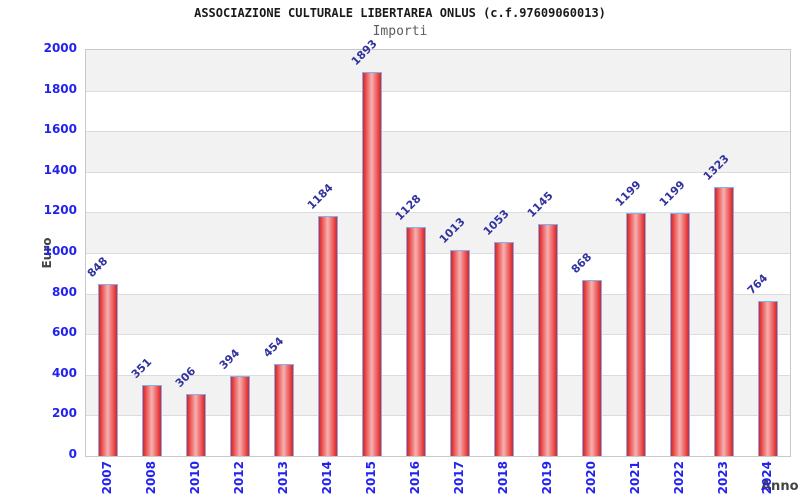 Image resolution: width=800 pixels, height=500 pixels. Describe the element at coordinates (416, 341) in the screenshot. I see `bar-2016` at that location.